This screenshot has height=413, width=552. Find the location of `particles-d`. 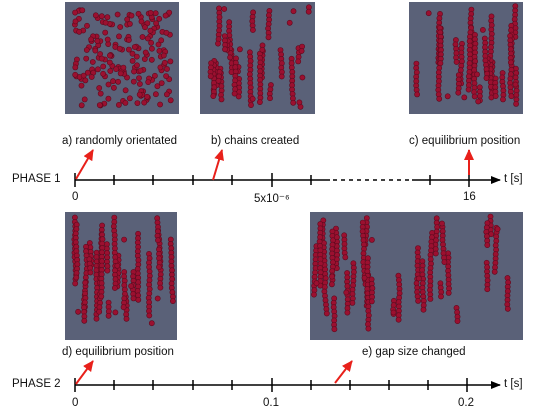

particles-d is located at coordinates (123, 270).